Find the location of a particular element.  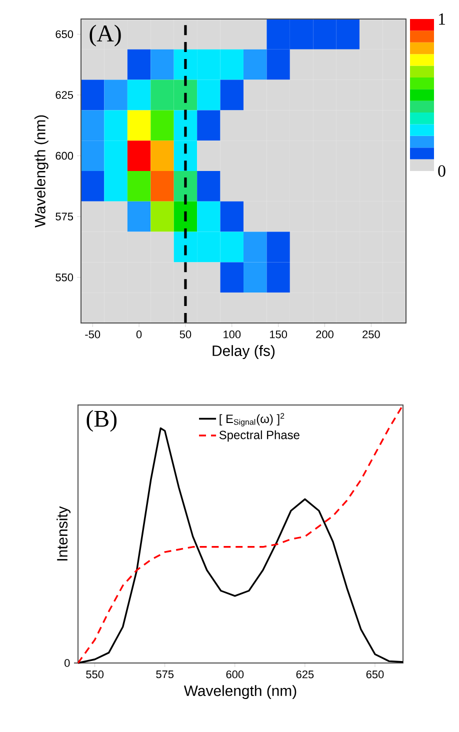

x-tick-label: -50 is located at coordinates (92, 334).